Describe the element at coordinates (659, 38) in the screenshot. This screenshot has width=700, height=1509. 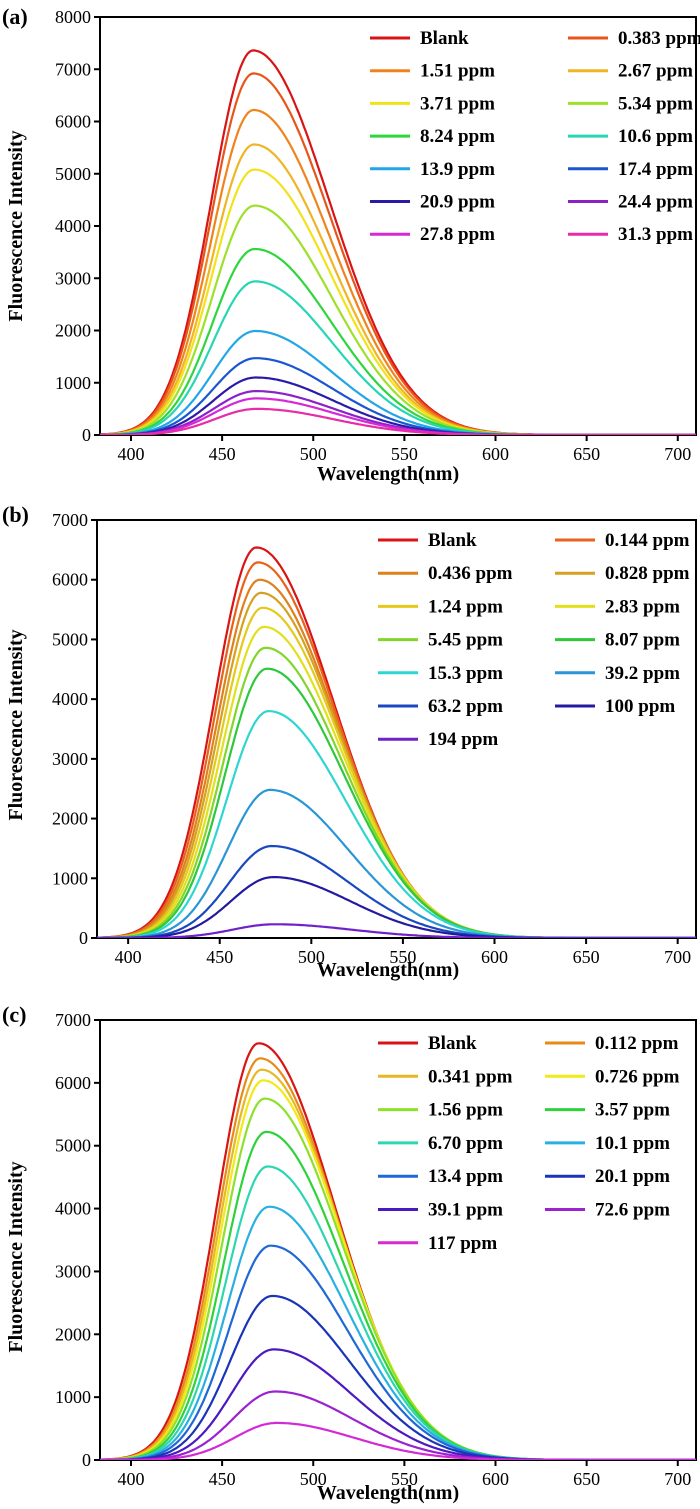
I see `legend-label: 0.383 ppm` at that location.